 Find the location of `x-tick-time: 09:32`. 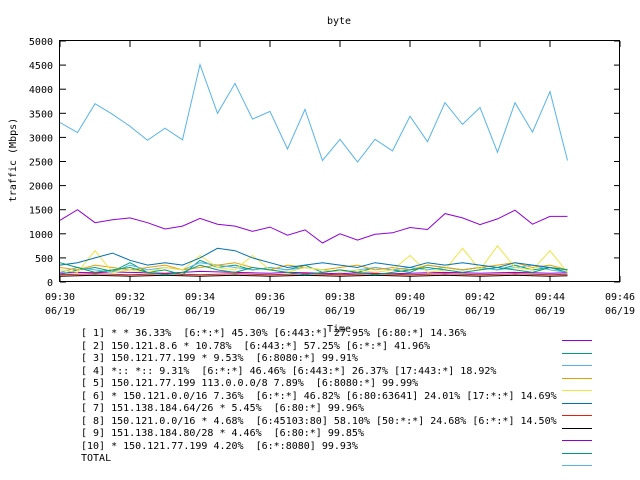

x-tick-time: 09:32 is located at coordinates (130, 297).